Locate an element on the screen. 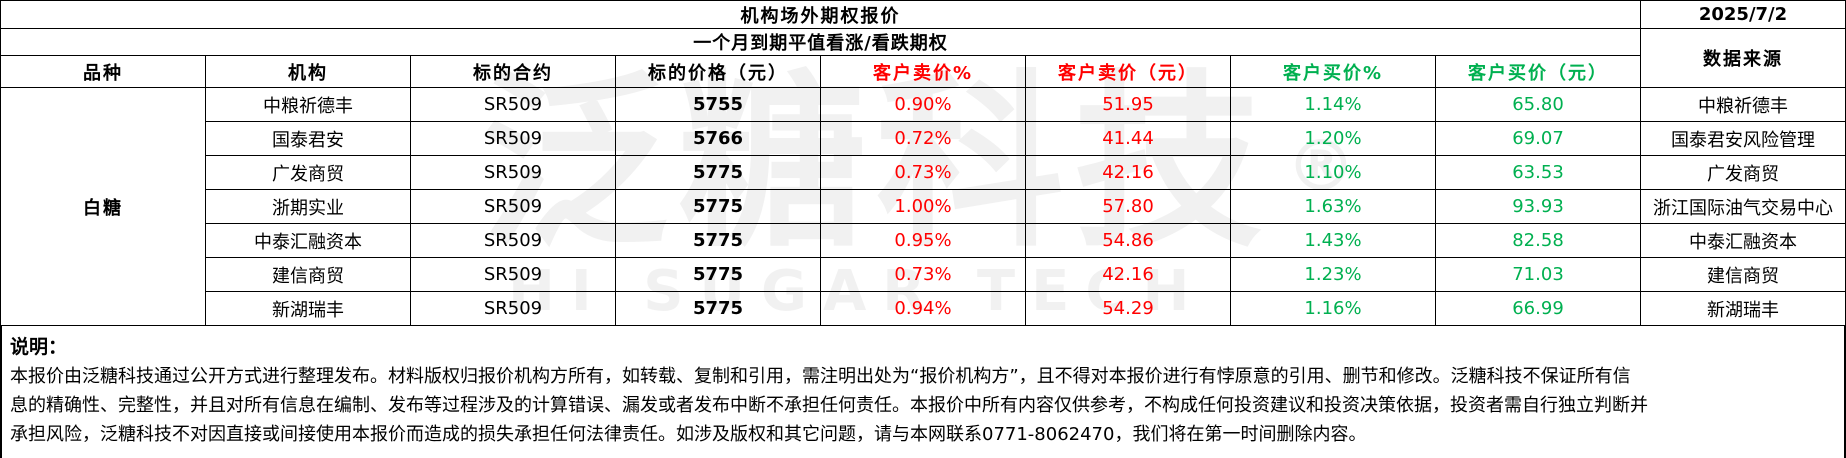  cell-sell-pct: 0.95% is located at coordinates (923, 240).